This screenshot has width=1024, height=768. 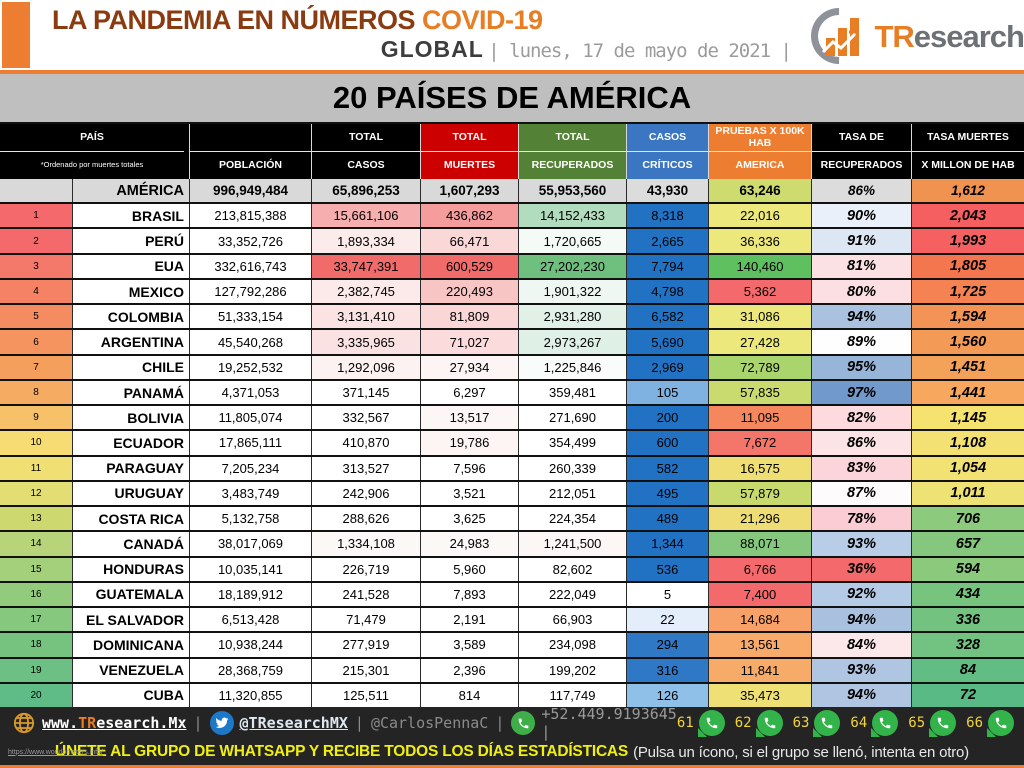 I want to click on row-rank: 16, so click(x=36, y=594).